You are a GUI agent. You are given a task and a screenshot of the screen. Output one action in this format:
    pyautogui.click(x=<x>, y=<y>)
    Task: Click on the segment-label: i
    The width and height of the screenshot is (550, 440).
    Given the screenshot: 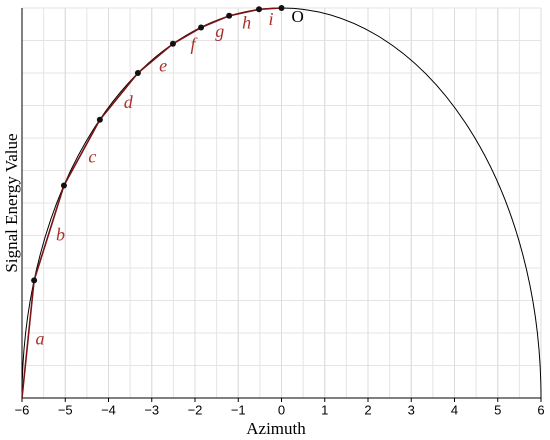 What is the action you would take?
    pyautogui.click(x=270, y=19)
    